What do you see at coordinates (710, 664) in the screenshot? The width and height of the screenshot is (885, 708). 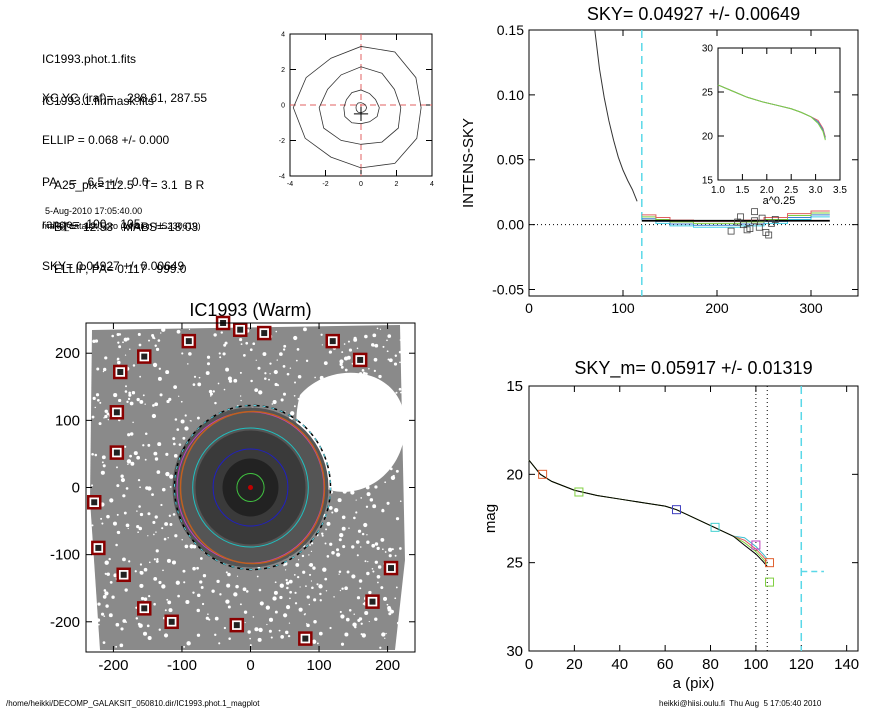 I see `mag-xtick-label: 80` at bounding box center [710, 664].